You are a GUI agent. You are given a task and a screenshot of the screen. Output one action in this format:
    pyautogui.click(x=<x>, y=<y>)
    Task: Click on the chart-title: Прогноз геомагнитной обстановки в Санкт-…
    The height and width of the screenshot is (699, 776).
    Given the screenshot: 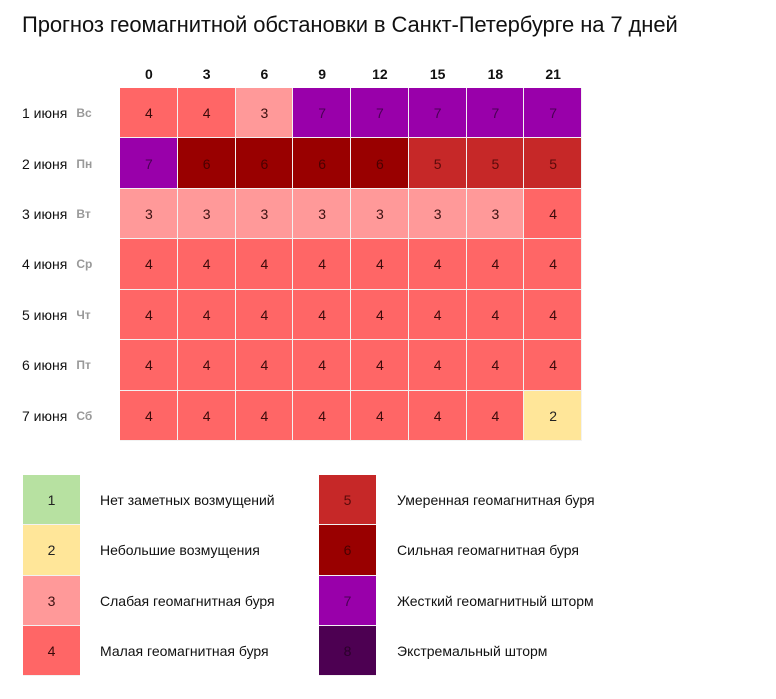 What is the action you would take?
    pyautogui.click(x=350, y=24)
    